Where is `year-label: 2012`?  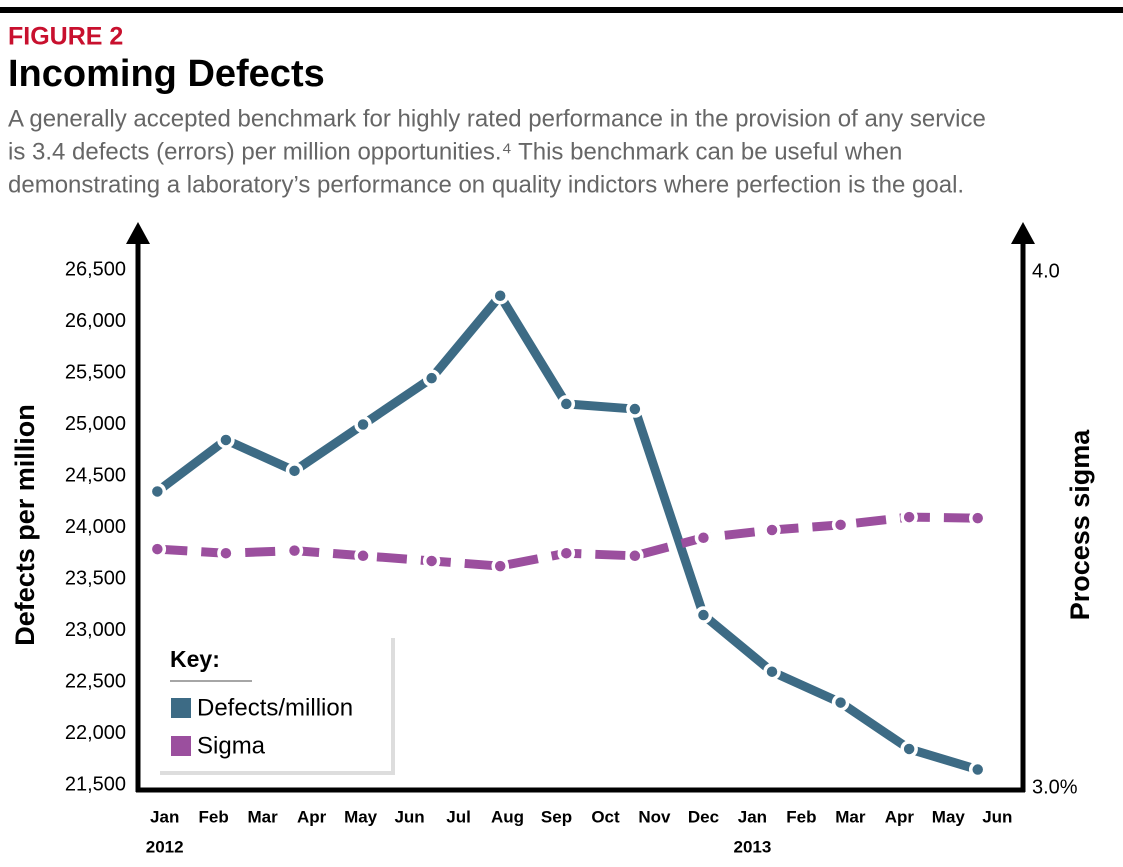
year-label: 2012 is located at coordinates (165, 846).